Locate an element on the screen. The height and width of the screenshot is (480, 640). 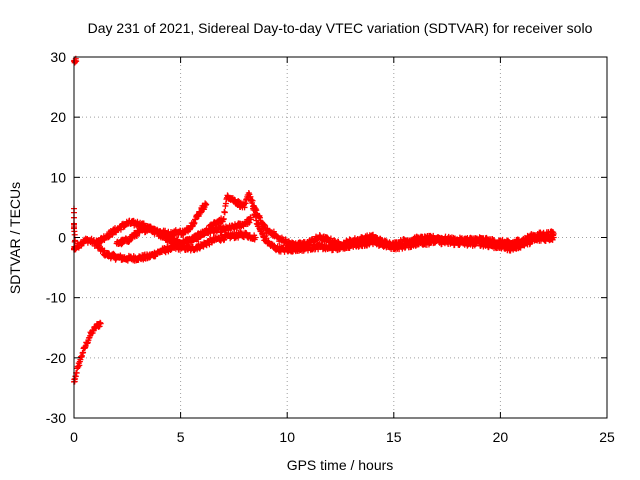
x-tick-label: 25 is located at coordinates (607, 437).